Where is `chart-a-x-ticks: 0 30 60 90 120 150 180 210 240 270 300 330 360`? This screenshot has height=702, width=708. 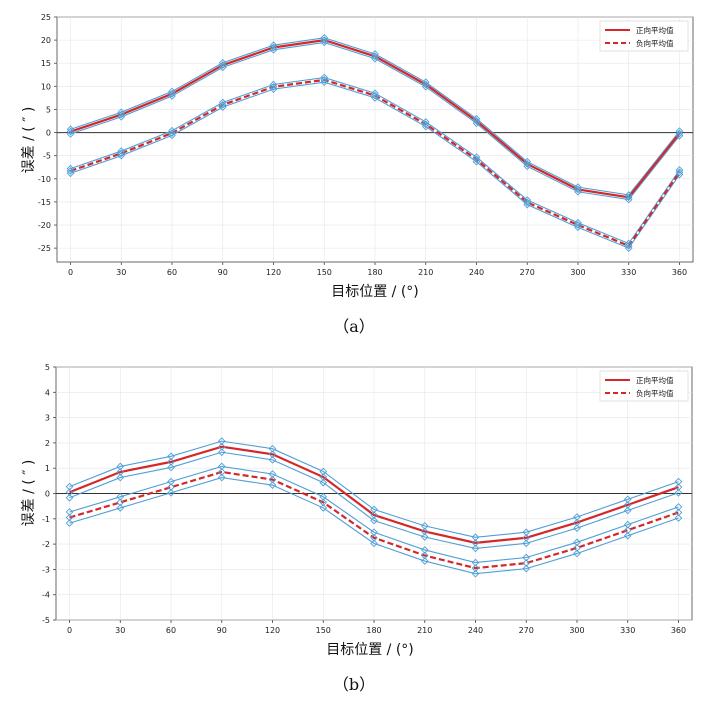 chart-a-x-ticks: 0 30 60 90 120 150 180 210 240 270 300 330 360 is located at coordinates (377, 269).